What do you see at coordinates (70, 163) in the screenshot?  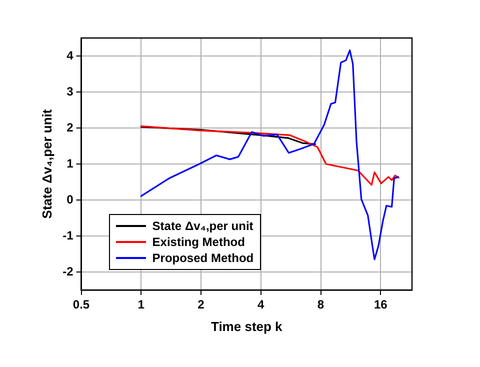 I see `y-tick-label: 1` at bounding box center [70, 163].